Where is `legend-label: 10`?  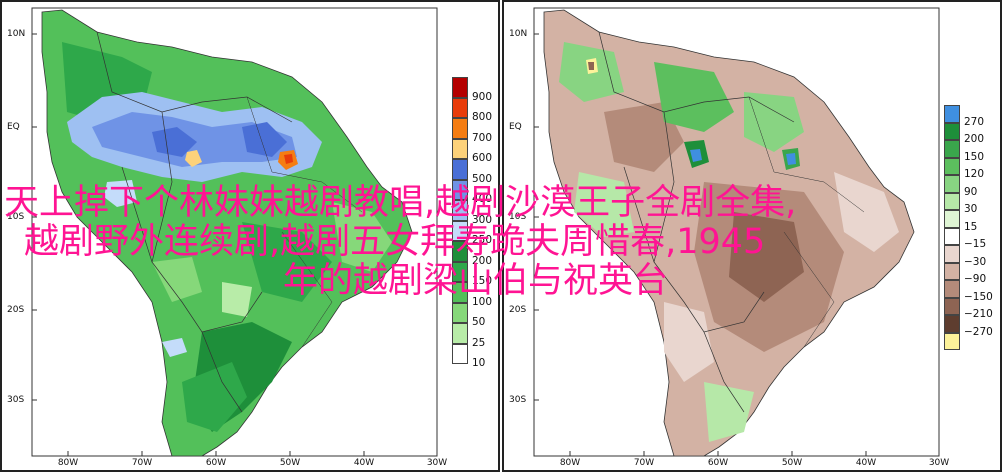
legend-label: 10 is located at coordinates (479, 363).